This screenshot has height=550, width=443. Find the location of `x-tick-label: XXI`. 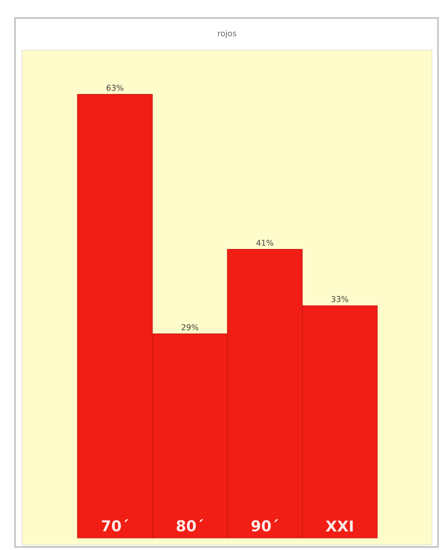

x-tick-label: XXI is located at coordinates (339, 526).